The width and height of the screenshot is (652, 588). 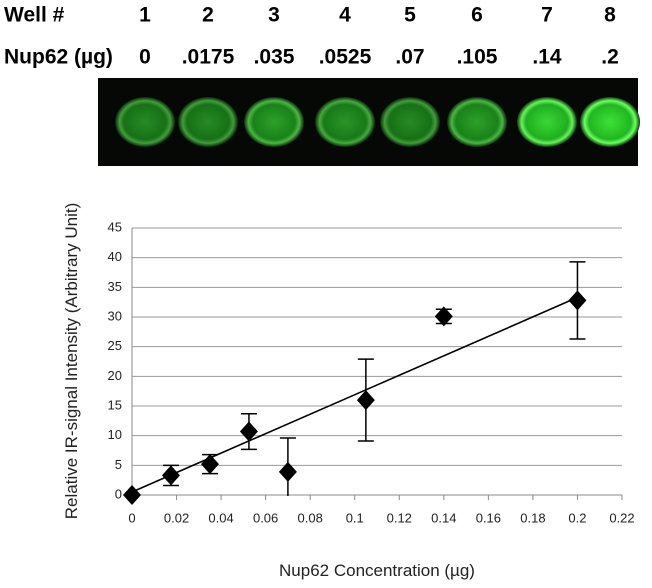 I want to click on header-cell: 0, so click(x=145, y=57).